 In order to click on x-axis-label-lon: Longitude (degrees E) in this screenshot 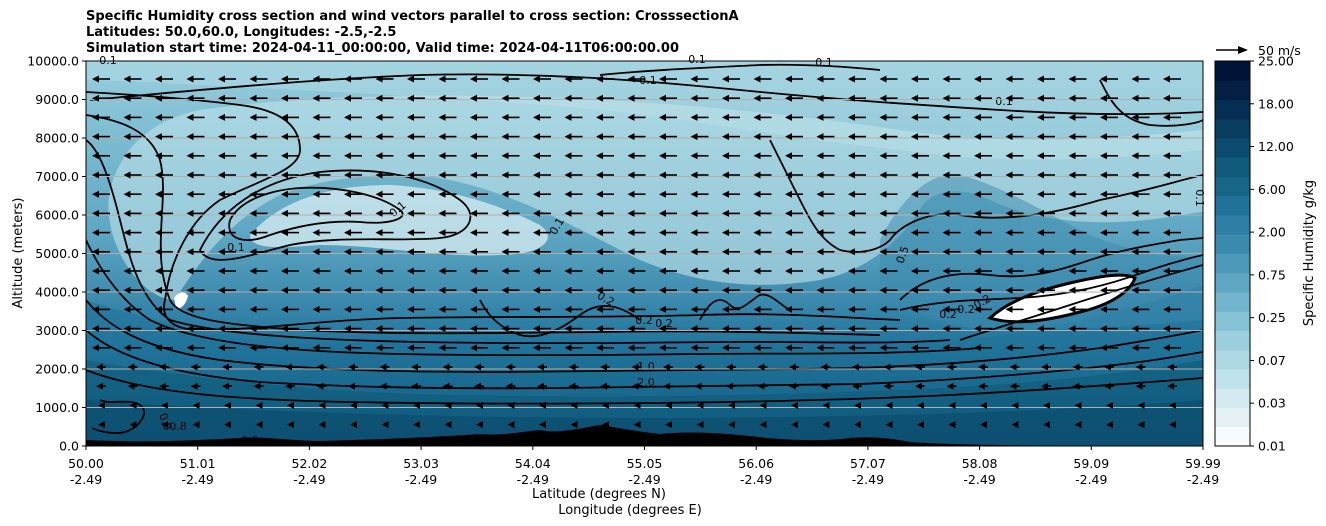, I will do `click(630, 510)`.